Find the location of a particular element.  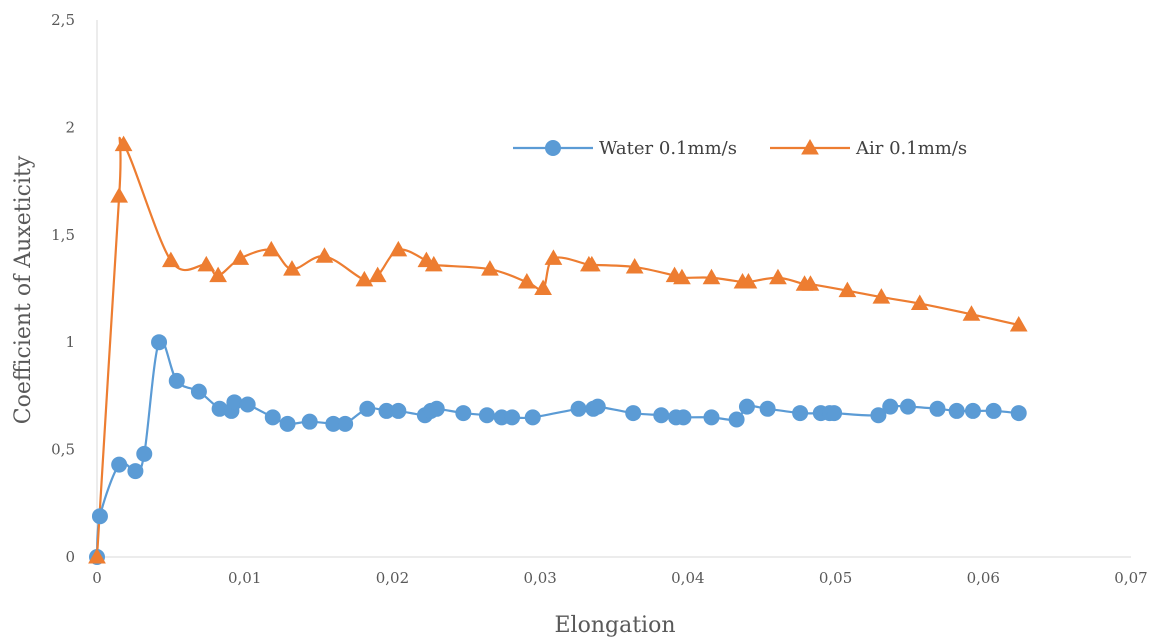

x-tick-label: 0,07 is located at coordinates (1130, 578).